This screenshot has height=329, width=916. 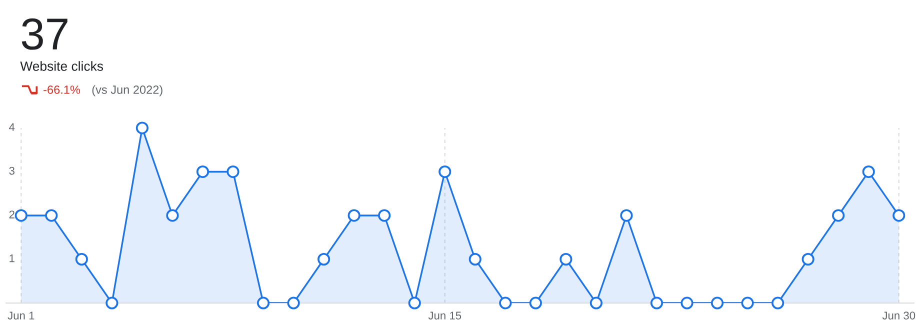 What do you see at coordinates (11, 214) in the screenshot?
I see `y-tick-label: 2` at bounding box center [11, 214].